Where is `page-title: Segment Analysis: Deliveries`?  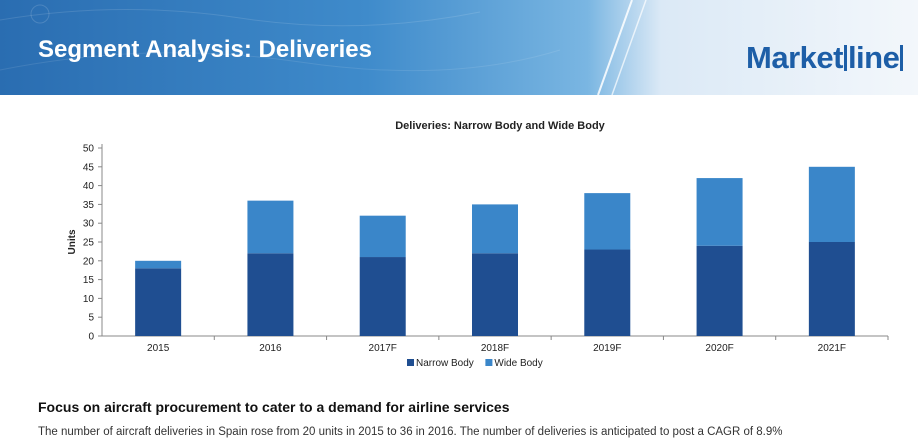 page-title: Segment Analysis: Deliveries is located at coordinates (205, 49).